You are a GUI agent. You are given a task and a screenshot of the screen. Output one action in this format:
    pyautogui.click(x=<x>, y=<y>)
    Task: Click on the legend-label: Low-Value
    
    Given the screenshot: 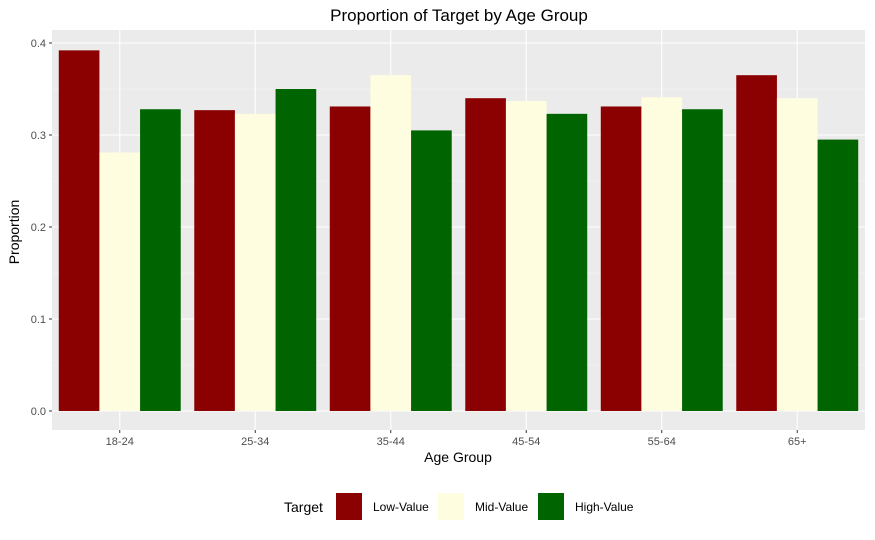 What is the action you would take?
    pyautogui.click(x=401, y=507)
    